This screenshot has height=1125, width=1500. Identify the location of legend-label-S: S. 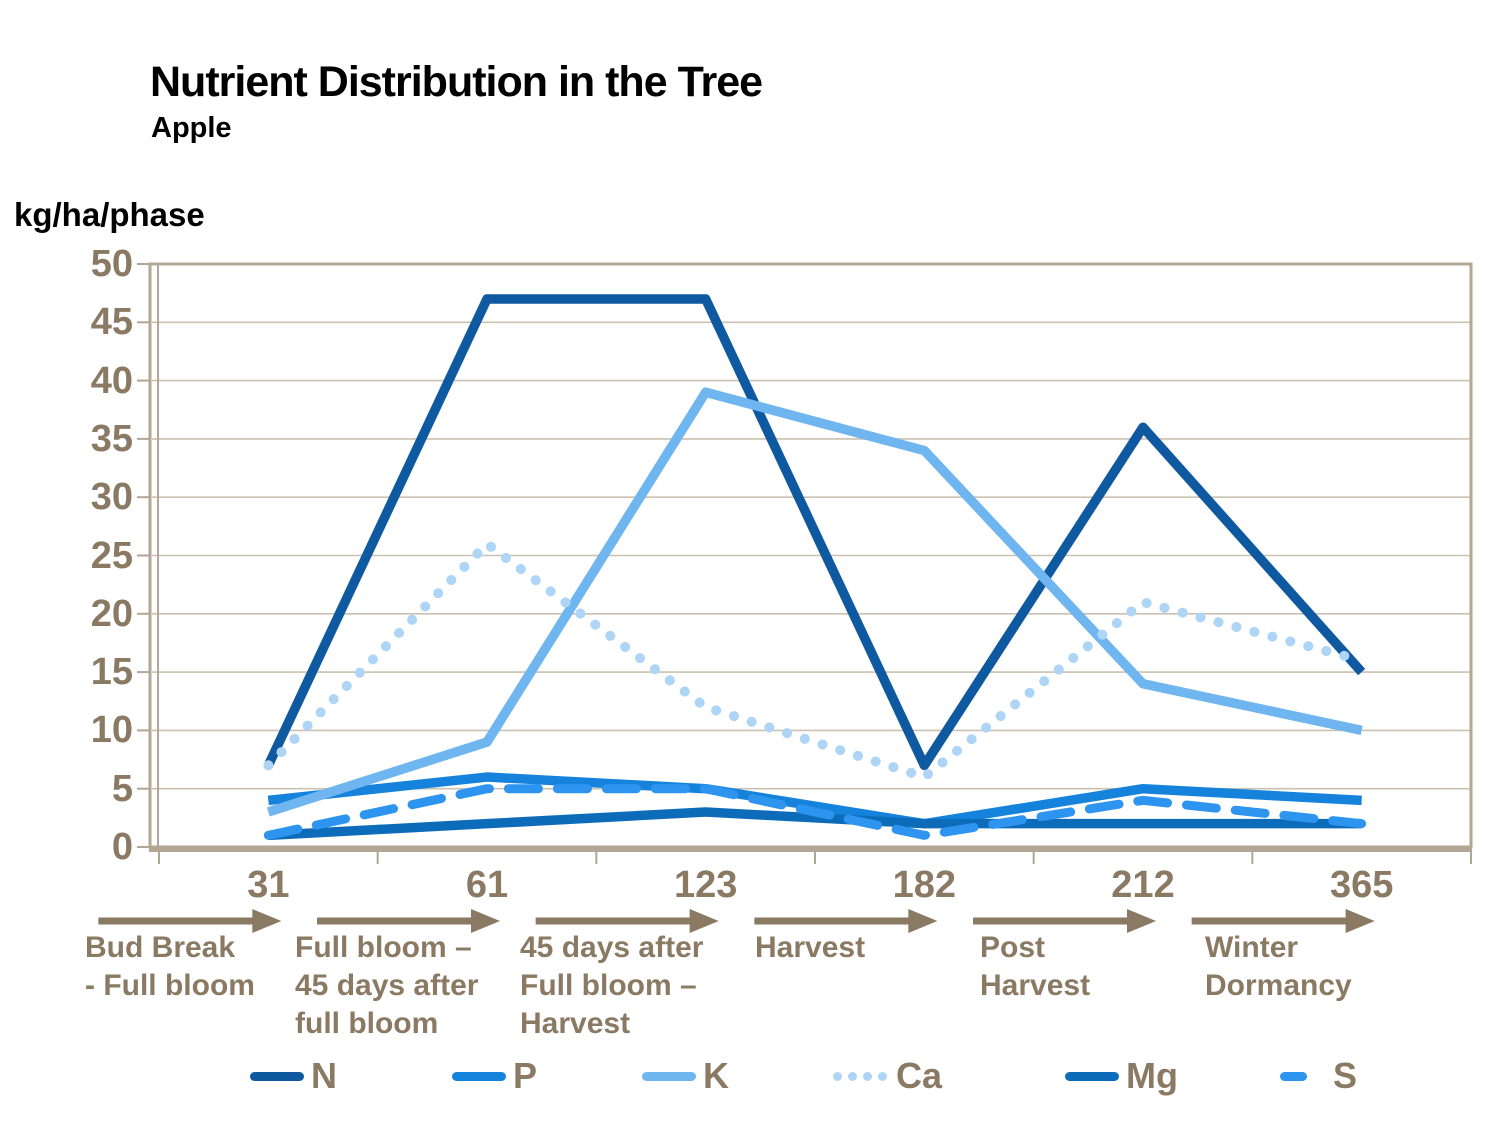
(1345, 1075).